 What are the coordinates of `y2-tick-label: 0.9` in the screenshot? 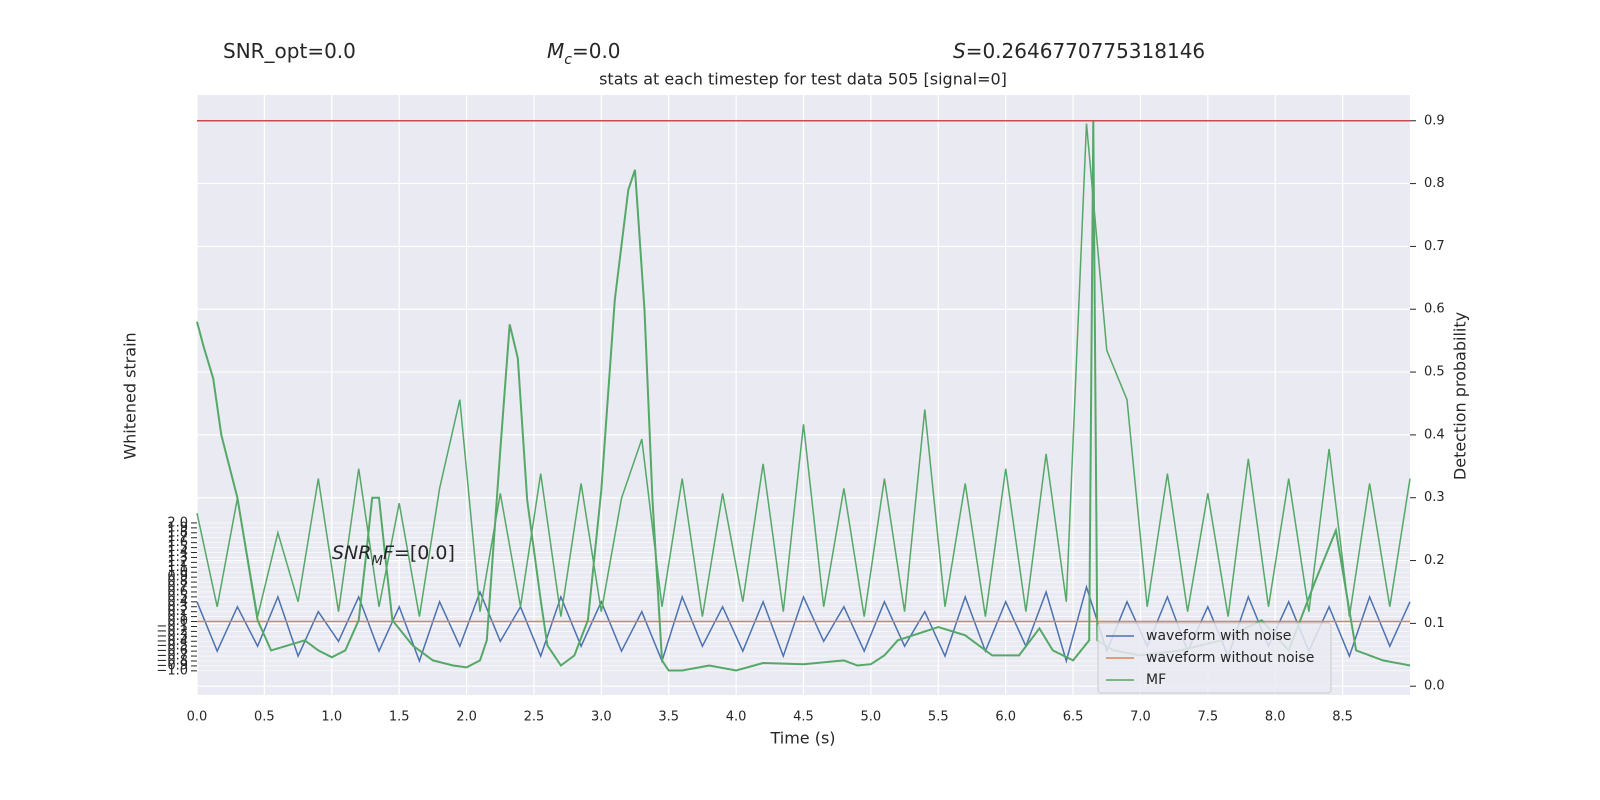 It's located at (1434, 120).